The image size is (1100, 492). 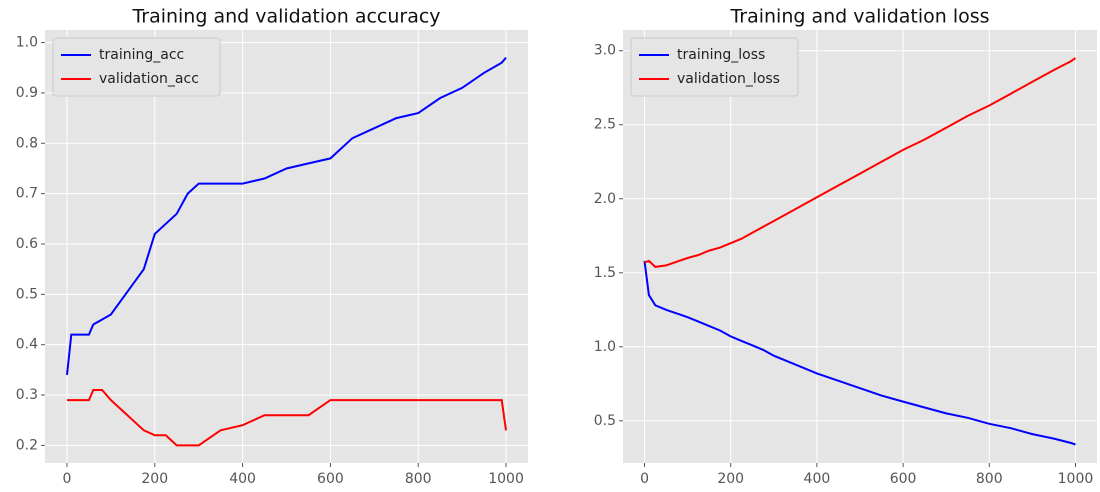 I want to click on y-tick-label: 1.5, so click(x=605, y=273).